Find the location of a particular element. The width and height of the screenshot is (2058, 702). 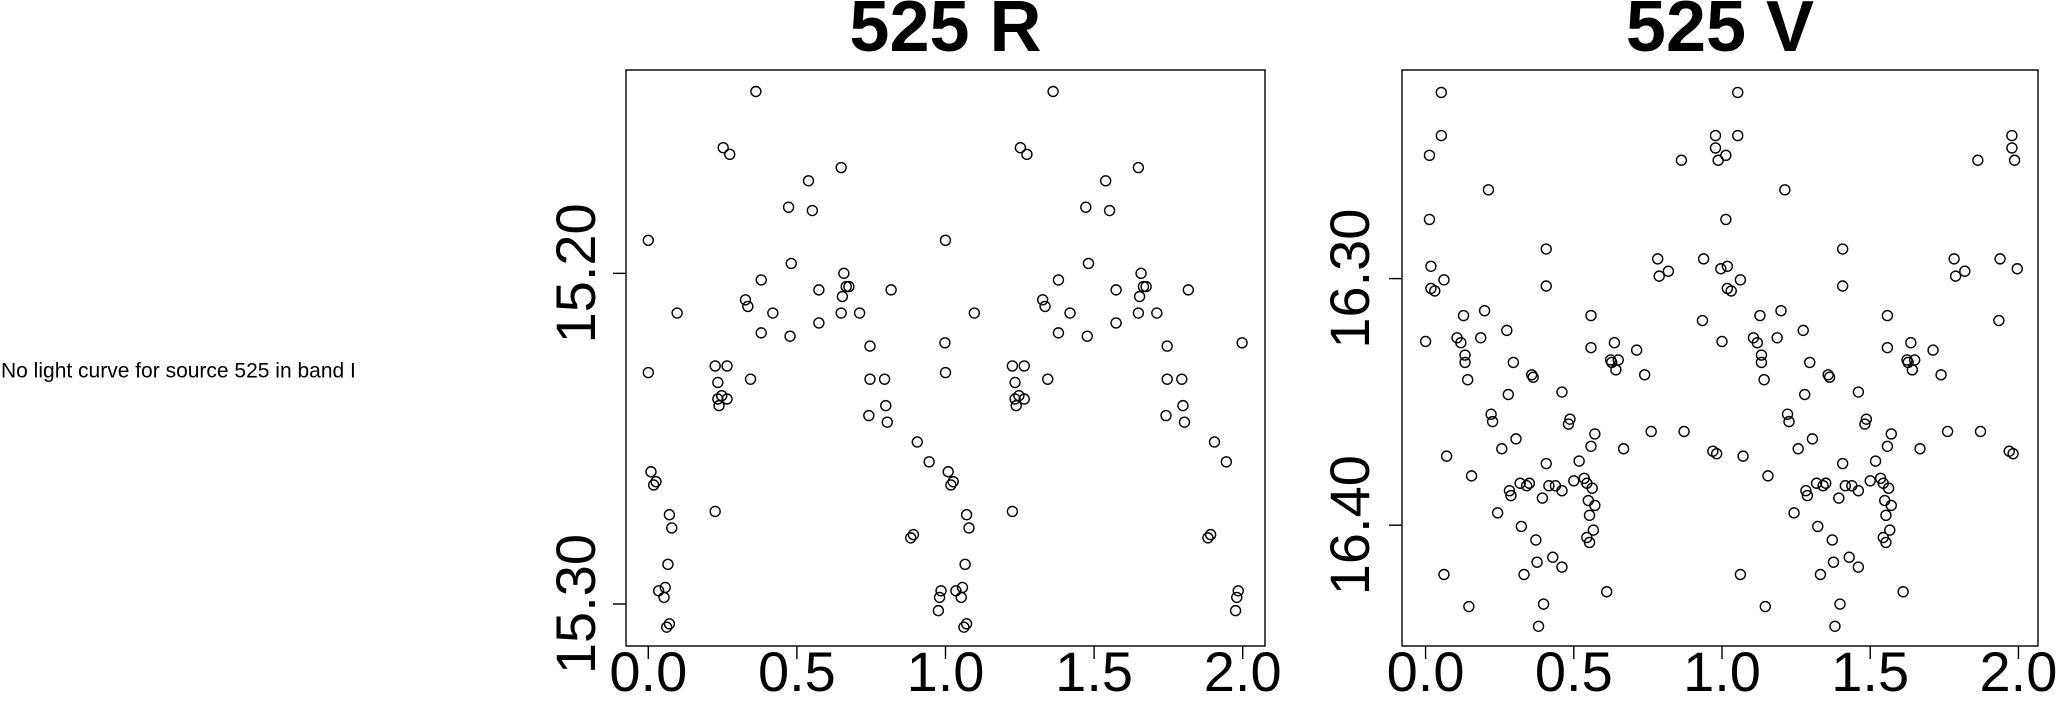

x-tick-label: 0.0 is located at coordinates (648, 671).